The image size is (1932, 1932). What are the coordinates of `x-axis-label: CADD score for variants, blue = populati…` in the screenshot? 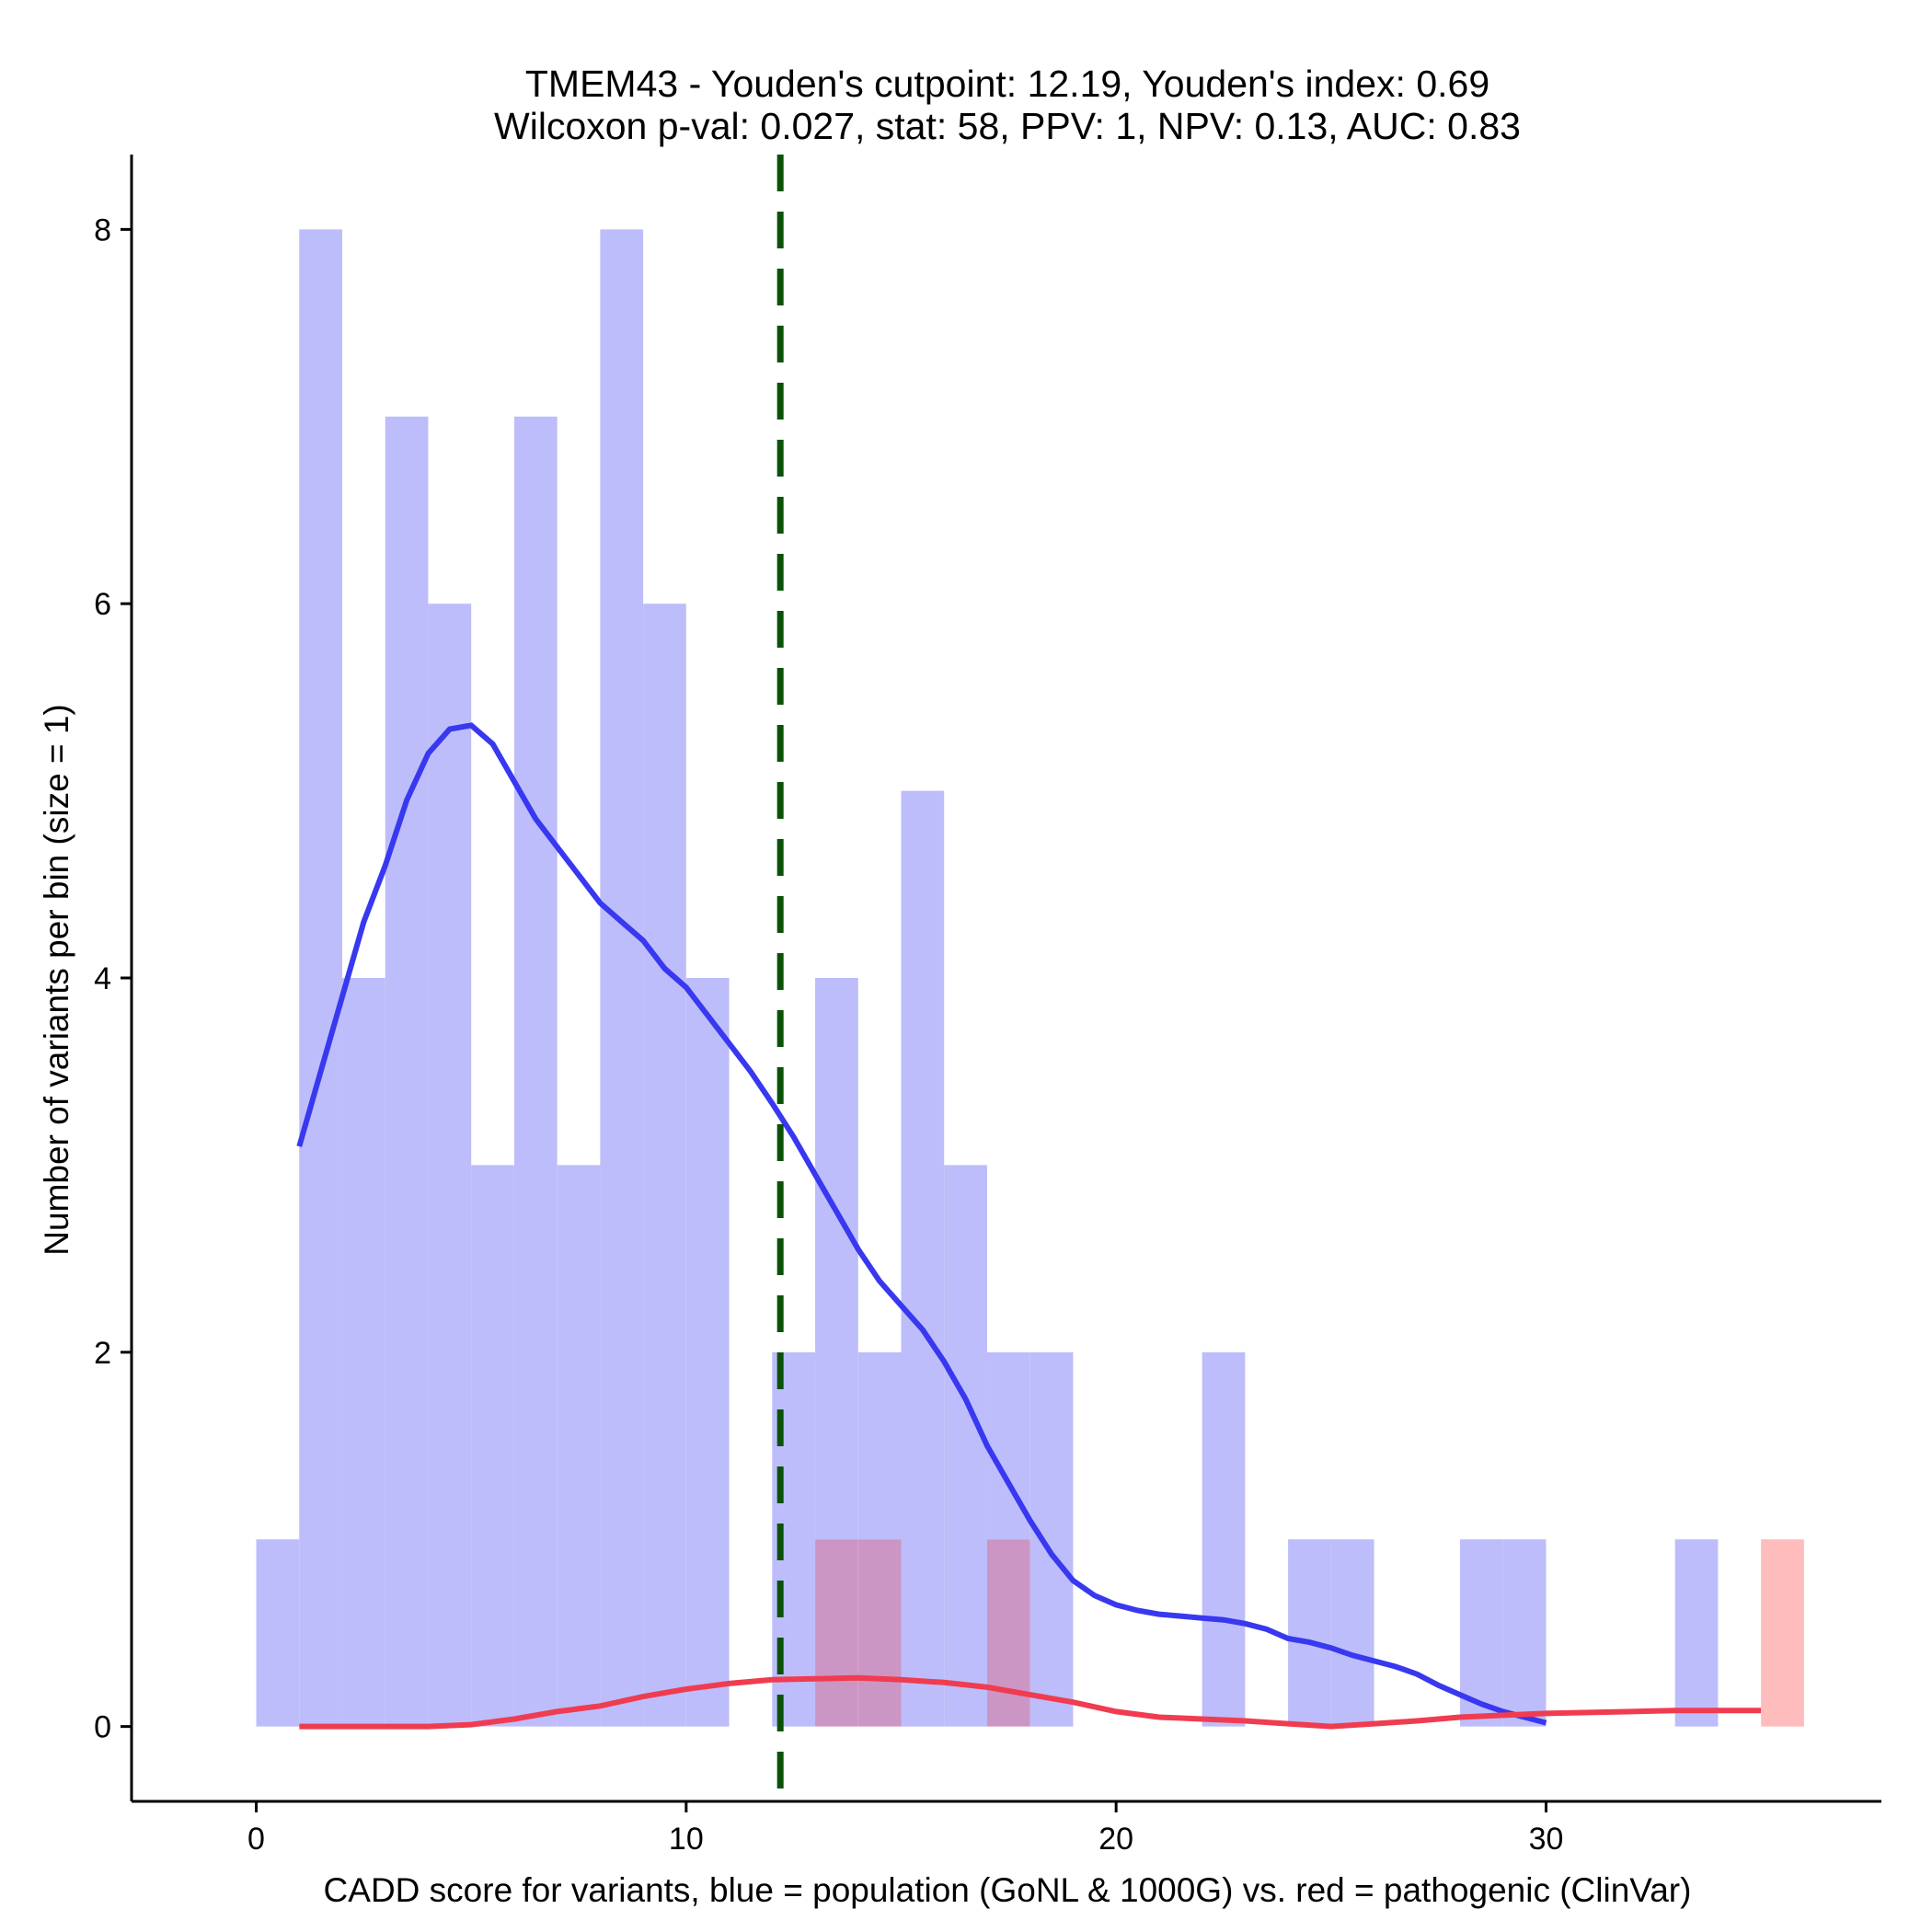 It's located at (1008, 1890).